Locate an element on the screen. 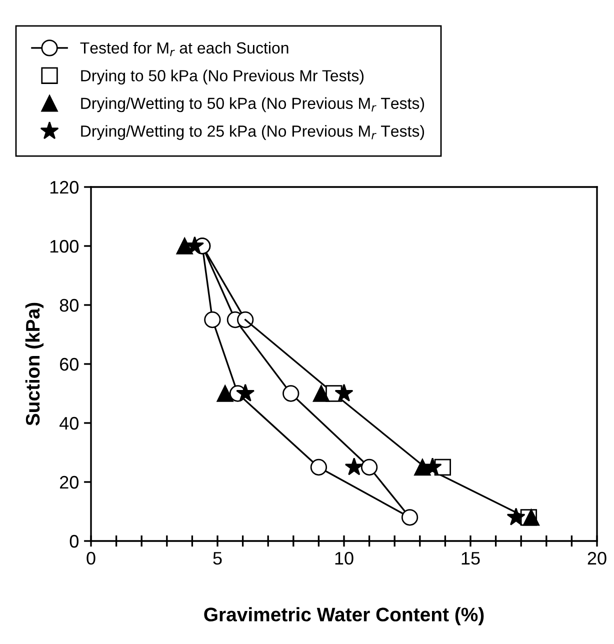 The image size is (614, 644). x-tick-label: 10 is located at coordinates (344, 558).